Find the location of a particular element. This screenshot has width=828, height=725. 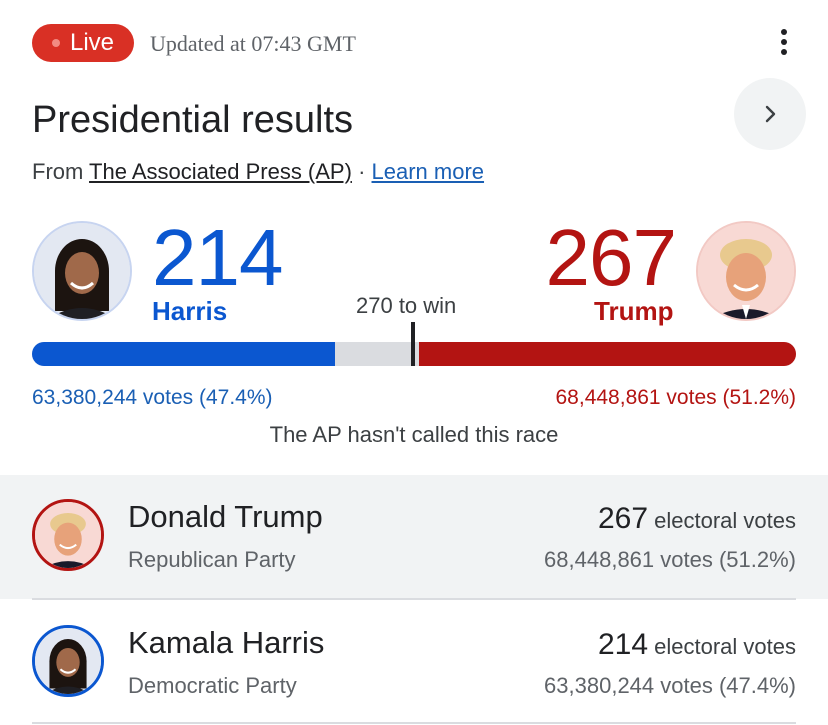

live-dot-icon is located at coordinates (55, 43).